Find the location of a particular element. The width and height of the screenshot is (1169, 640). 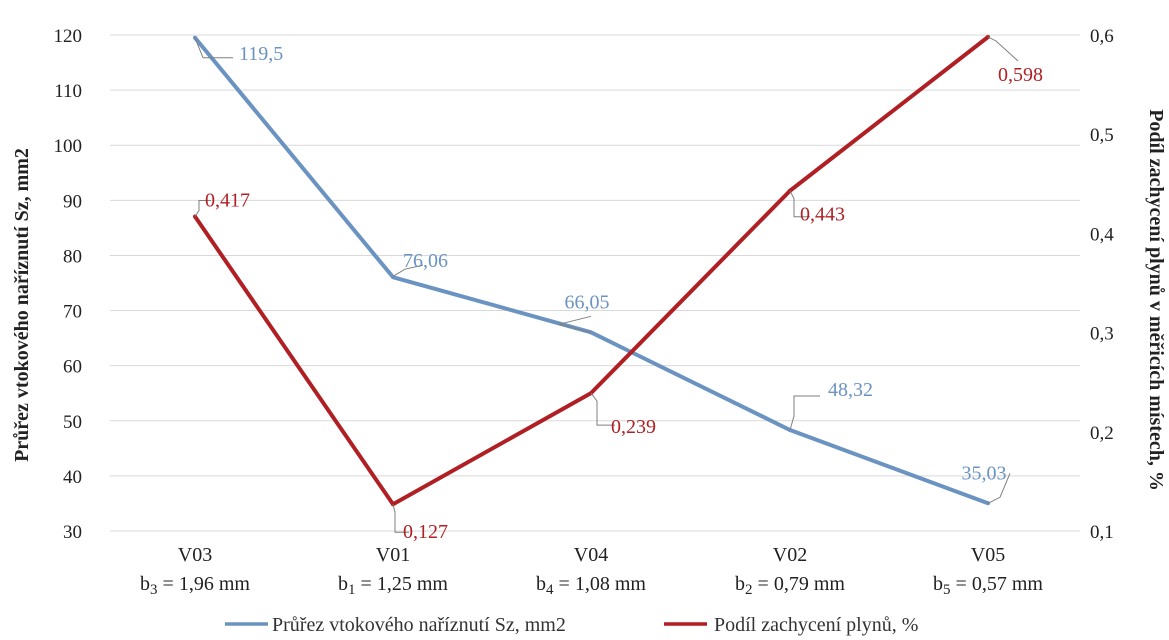

right-tick-label: 0,1 is located at coordinates (1102, 532).